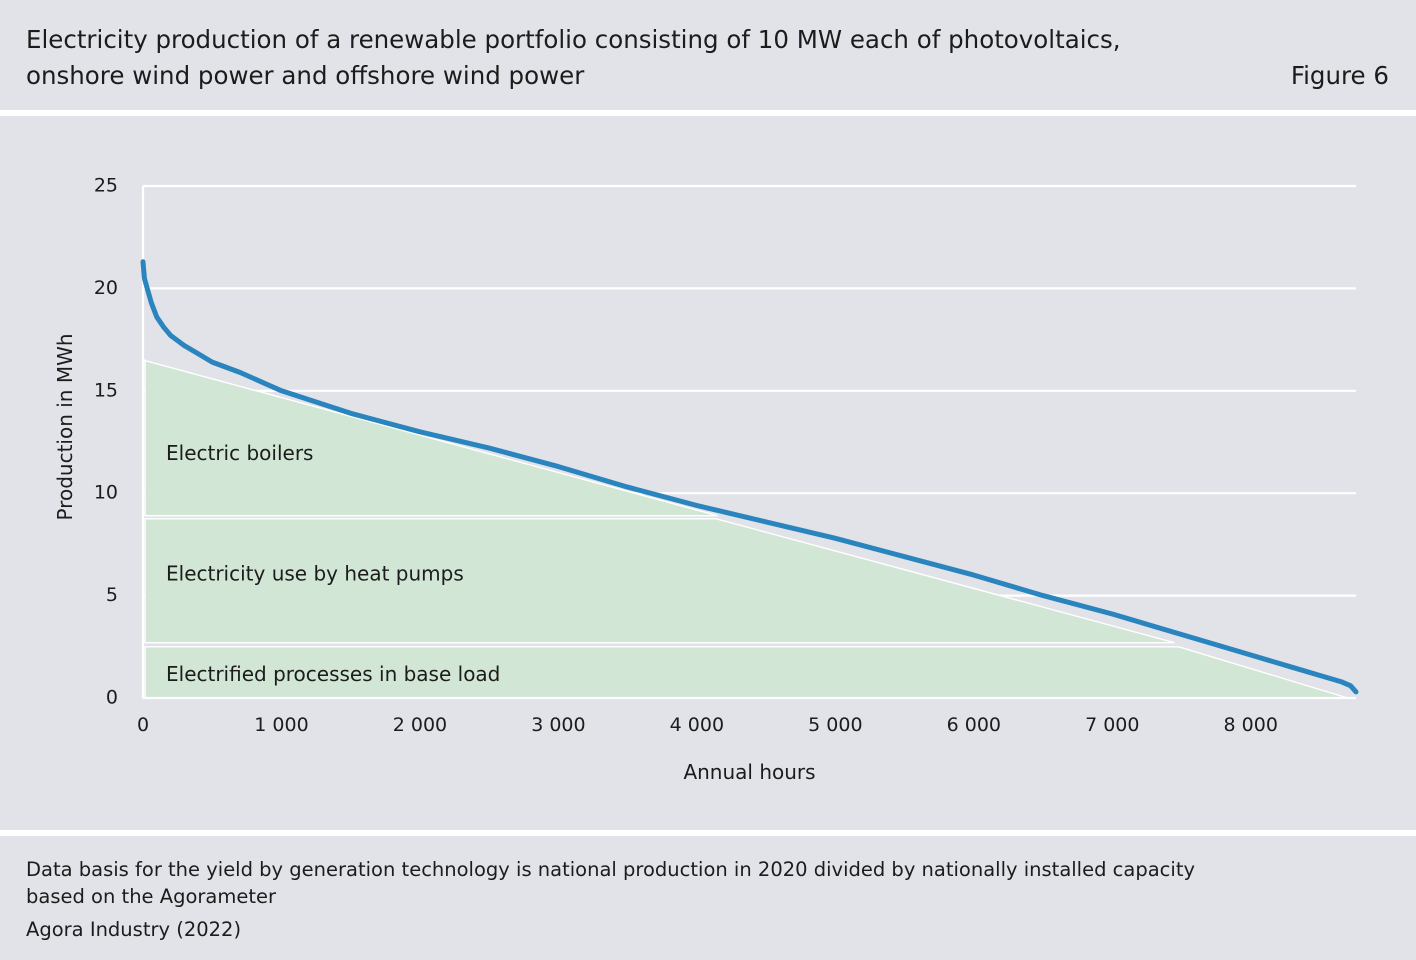 This screenshot has width=1416, height=960. Describe the element at coordinates (708, 833) in the screenshot. I see `footer-divider` at that location.